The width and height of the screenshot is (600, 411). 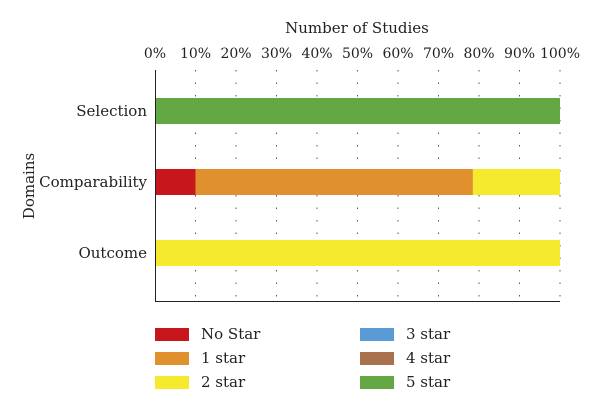 What do you see at coordinates (405, 358) in the screenshot?
I see `legend-item: 4 star` at bounding box center [405, 358].